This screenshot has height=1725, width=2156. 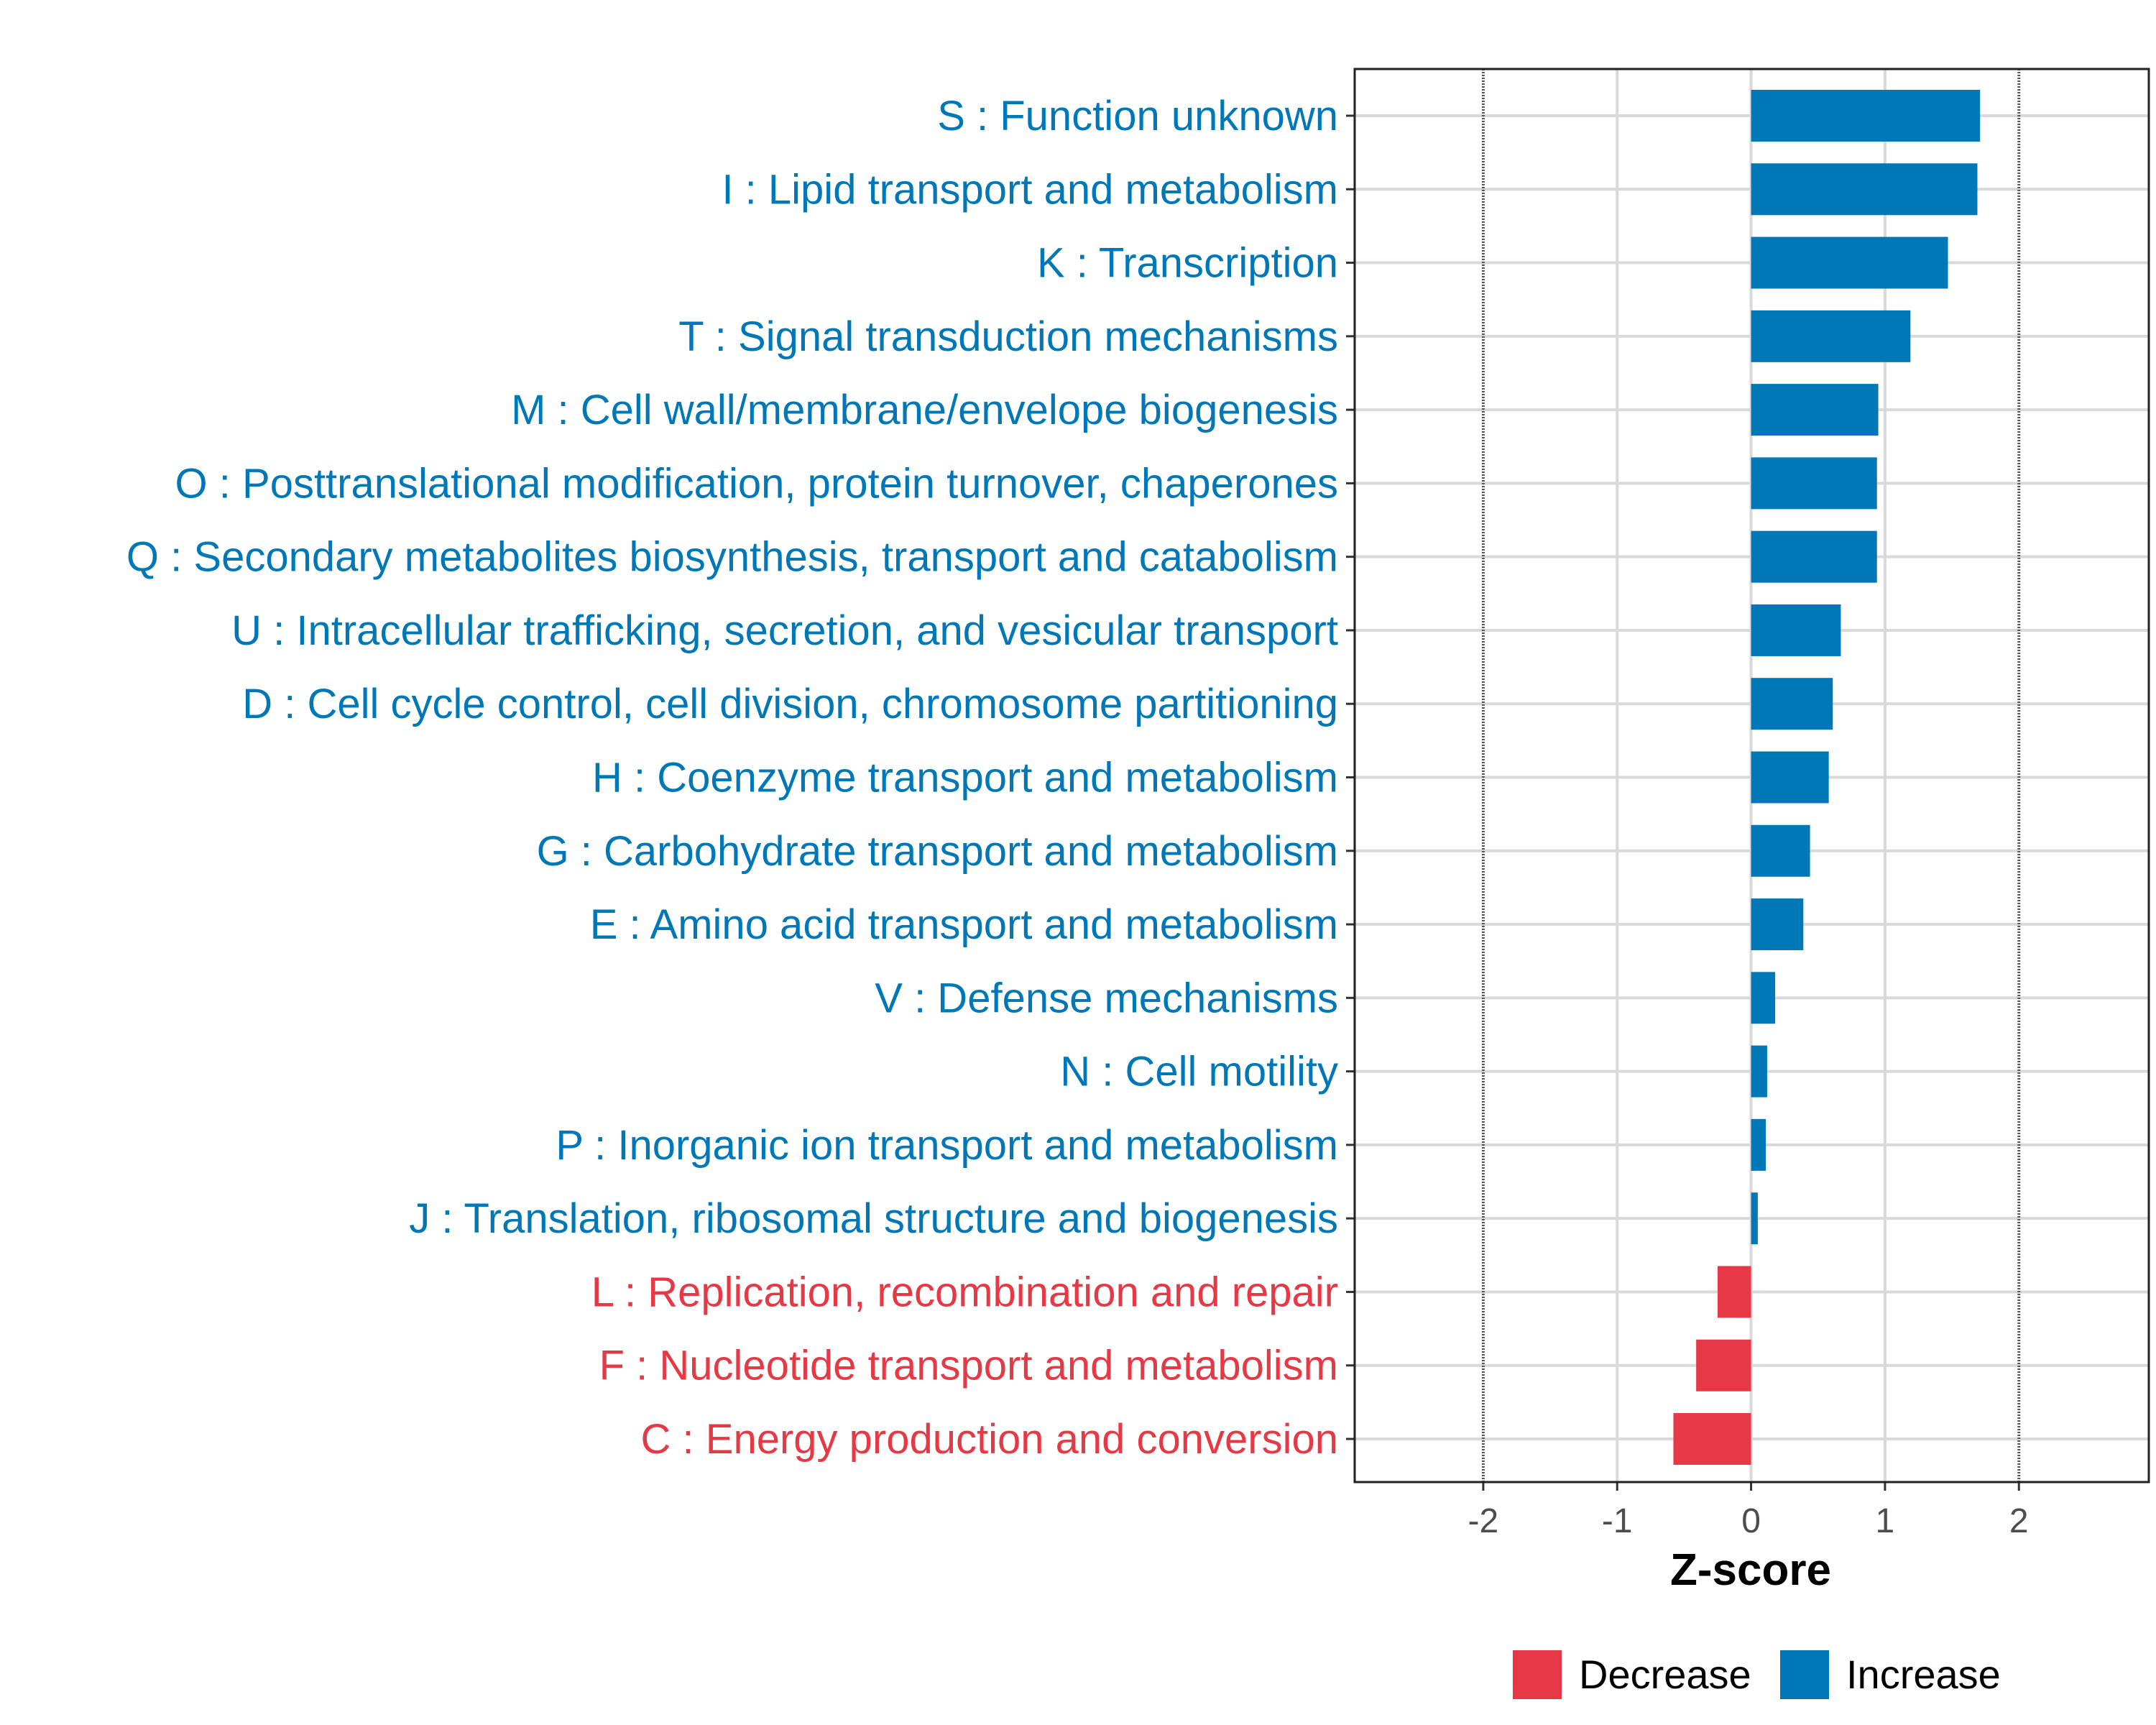 What do you see at coordinates (1030, 189) in the screenshot?
I see `category-label: I : Lipid transport and metabolism` at bounding box center [1030, 189].